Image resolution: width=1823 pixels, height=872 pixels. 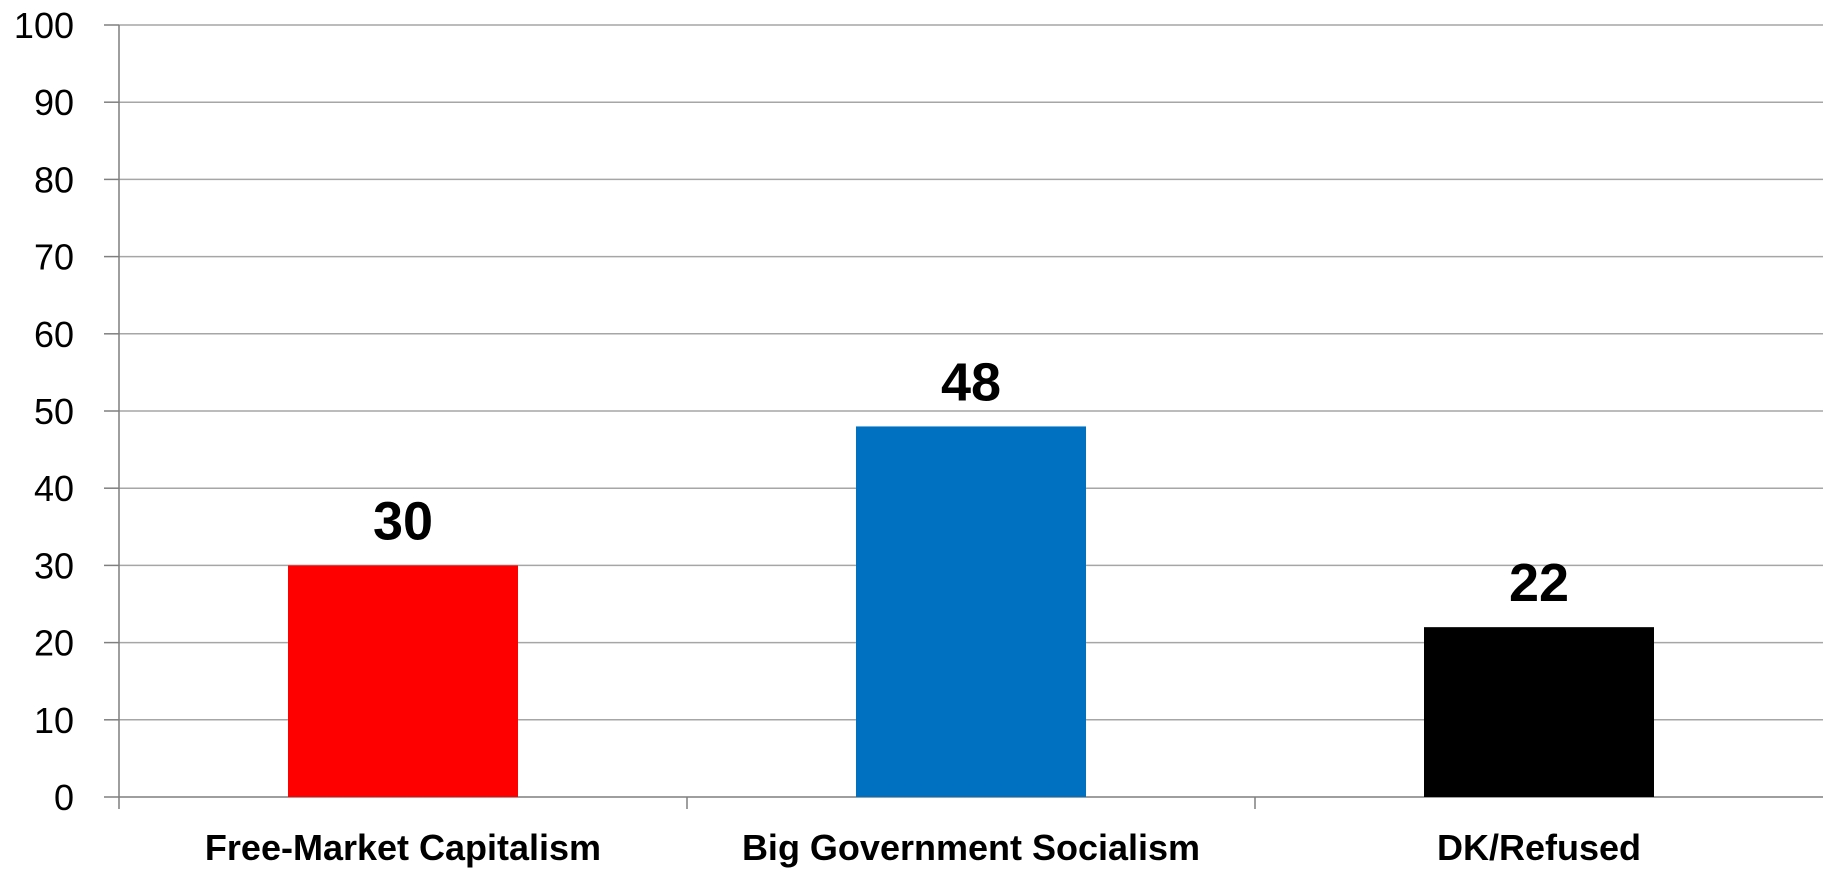 What do you see at coordinates (54, 179) in the screenshot?
I see `y-tick-label: 80` at bounding box center [54, 179].